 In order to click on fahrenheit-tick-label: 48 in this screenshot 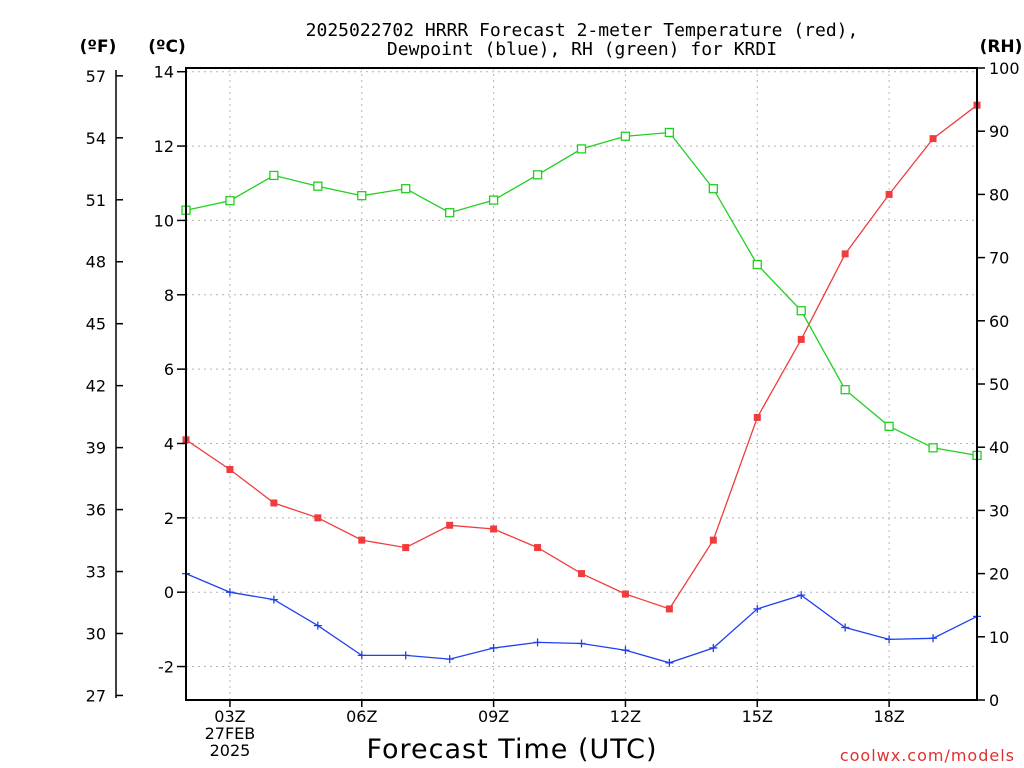, I will do `click(96, 262)`.